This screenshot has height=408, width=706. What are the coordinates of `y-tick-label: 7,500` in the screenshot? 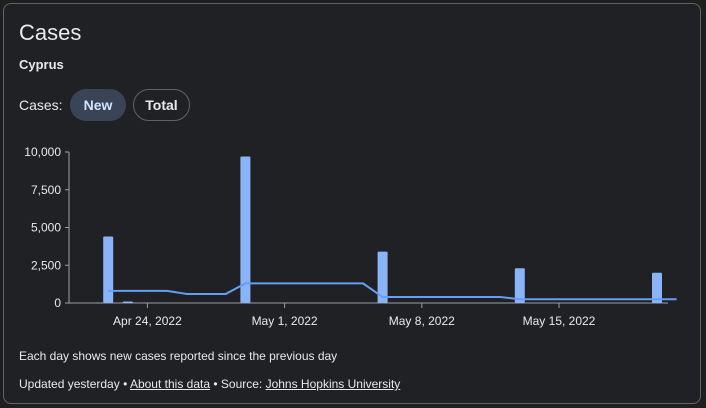 It's located at (46, 190).